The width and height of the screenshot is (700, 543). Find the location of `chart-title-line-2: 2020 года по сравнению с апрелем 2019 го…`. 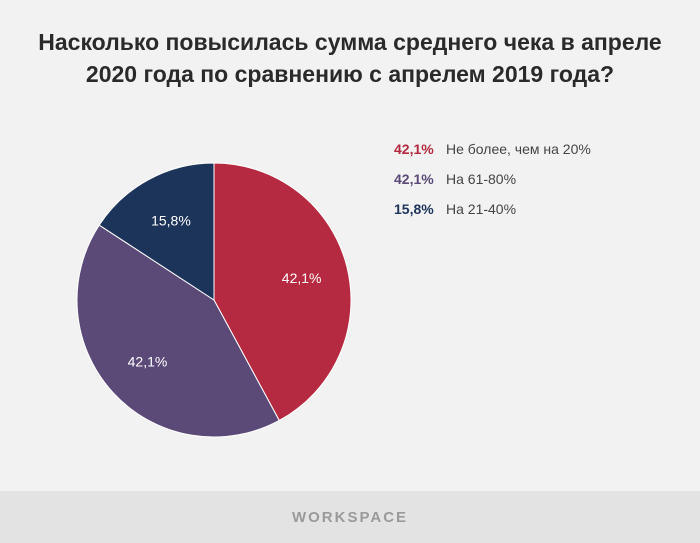

chart-title-line-2: 2020 года по сравнению с апрелем 2019 го… is located at coordinates (350, 74).